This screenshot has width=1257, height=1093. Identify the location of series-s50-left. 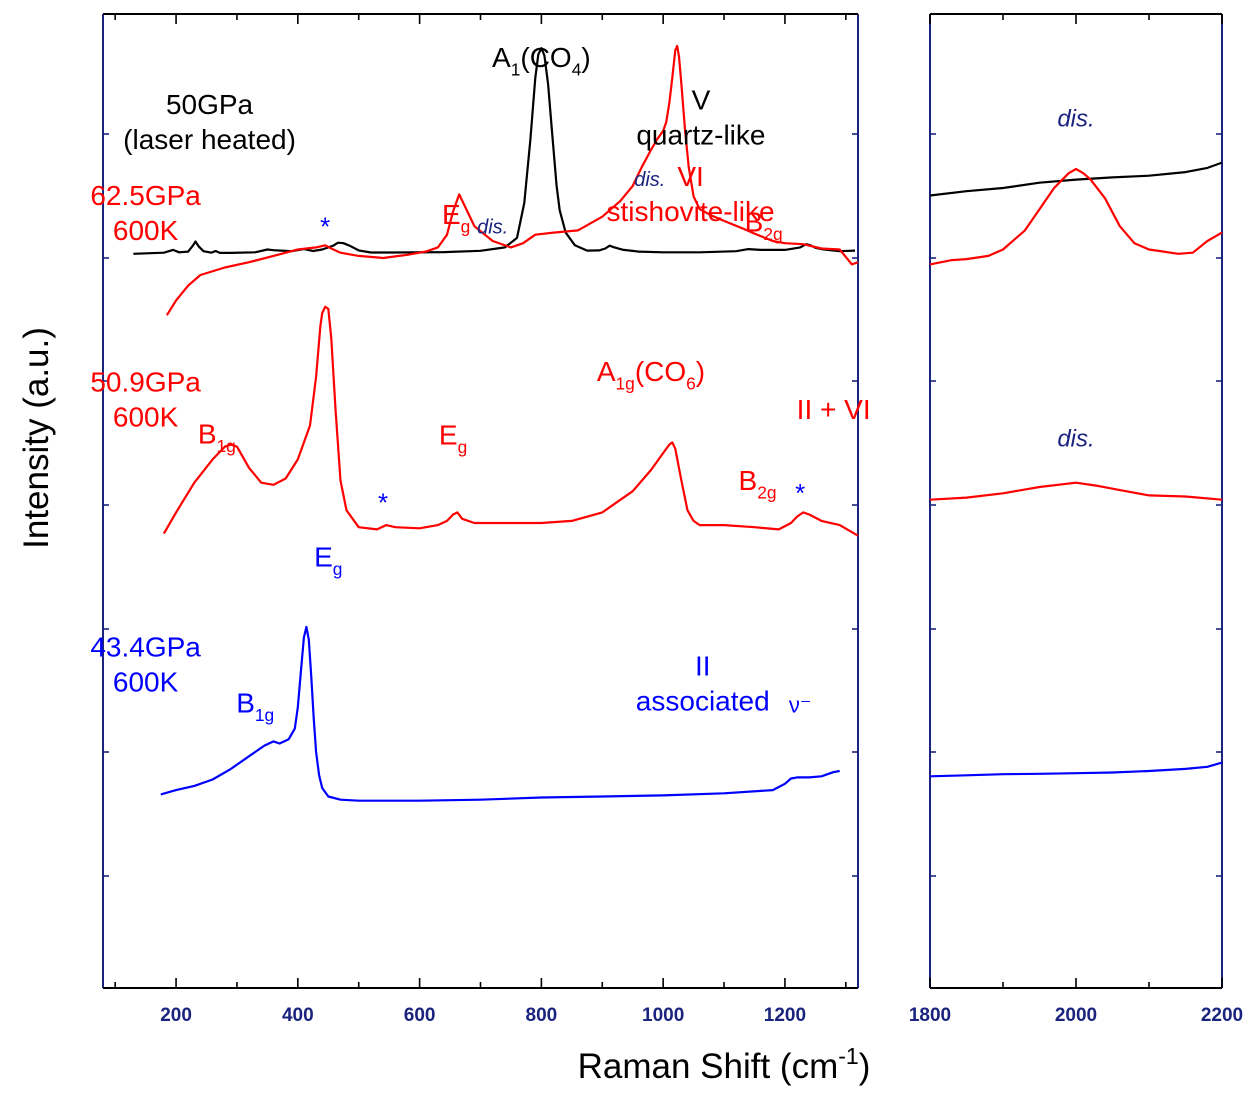
(494, 150).